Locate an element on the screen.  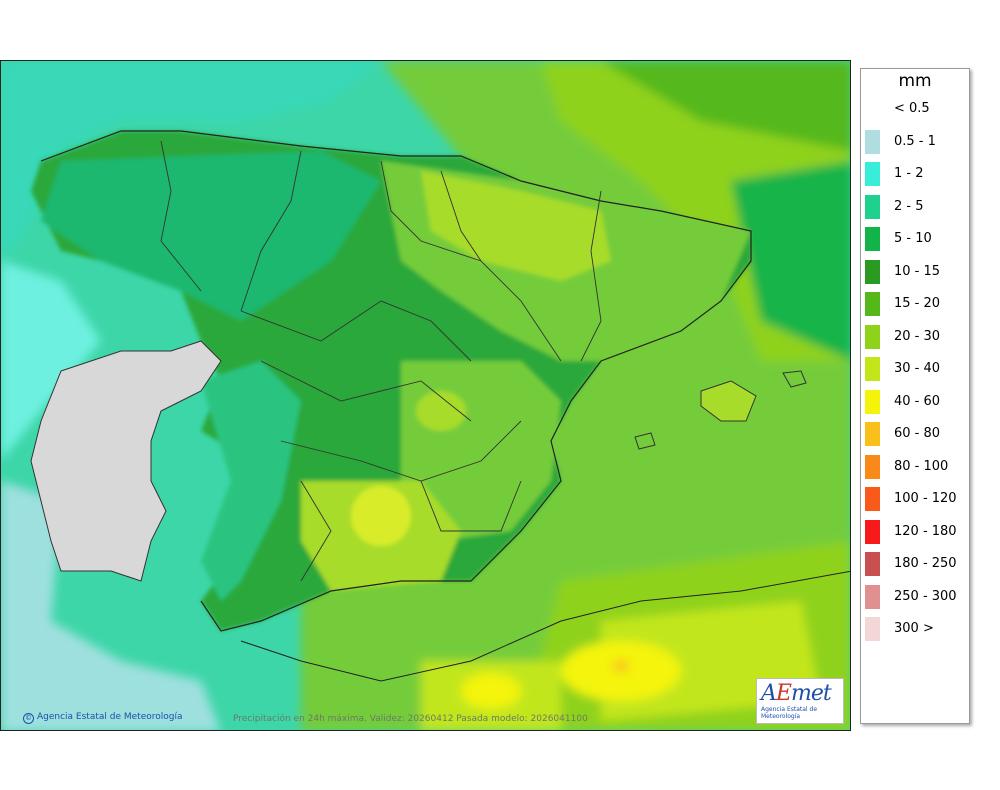
legend-item: 30 - 40 is located at coordinates (917, 370).